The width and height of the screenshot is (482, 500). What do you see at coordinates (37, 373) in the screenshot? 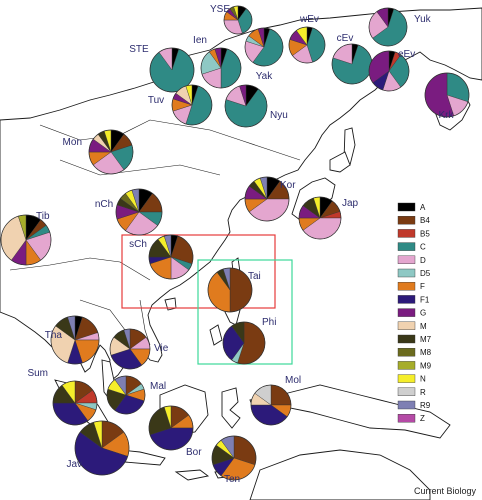
I see `population-label-sum: Sum` at bounding box center [37, 373].